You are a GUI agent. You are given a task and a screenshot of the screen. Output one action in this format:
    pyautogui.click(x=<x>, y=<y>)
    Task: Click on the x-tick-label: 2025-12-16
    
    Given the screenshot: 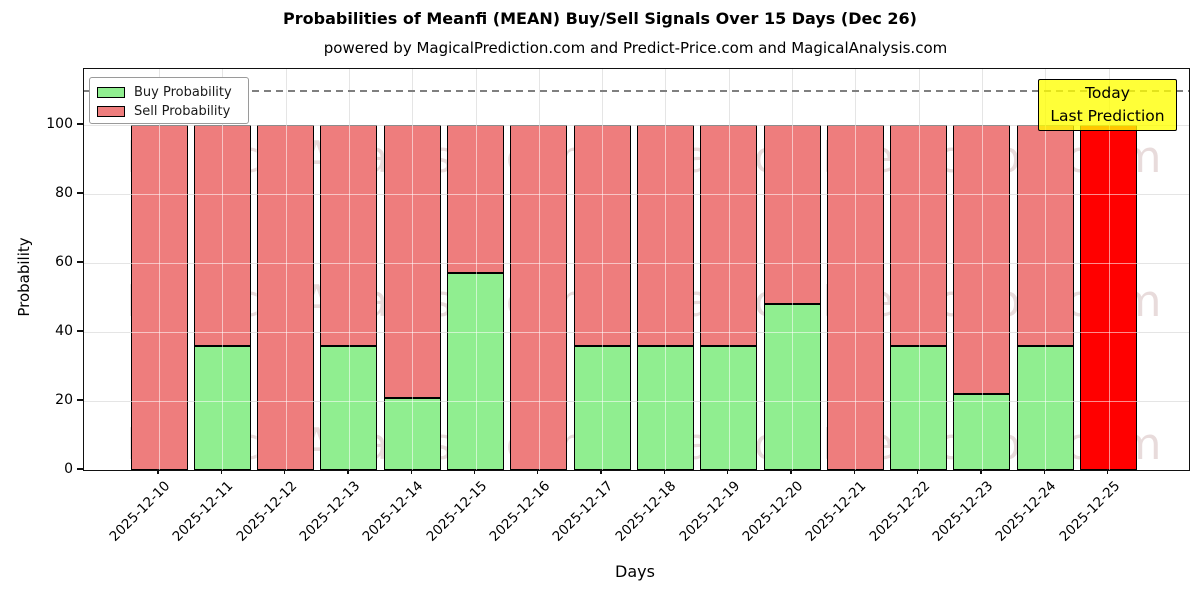 What is the action you would take?
    pyautogui.click(x=520, y=511)
    